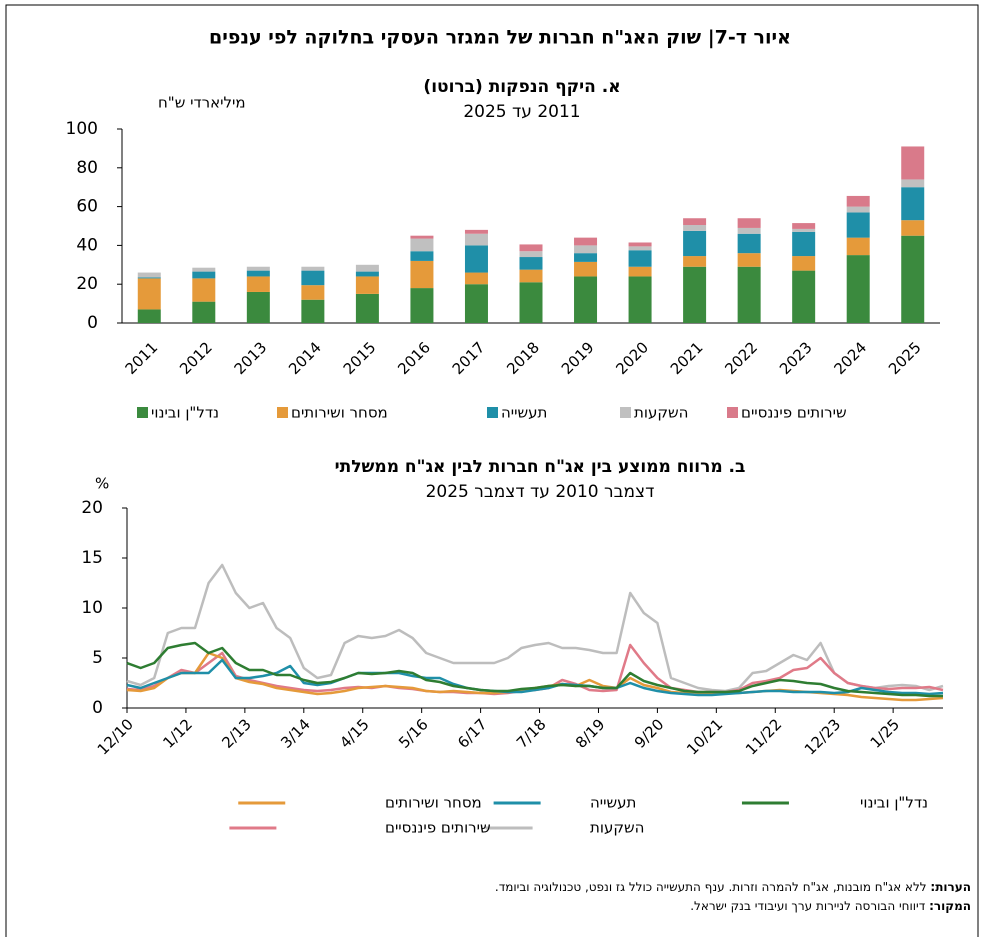 The height and width of the screenshot is (937, 981). Describe the element at coordinates (578, 358) in the screenshot. I see `x-tick-label: 2019` at that location.